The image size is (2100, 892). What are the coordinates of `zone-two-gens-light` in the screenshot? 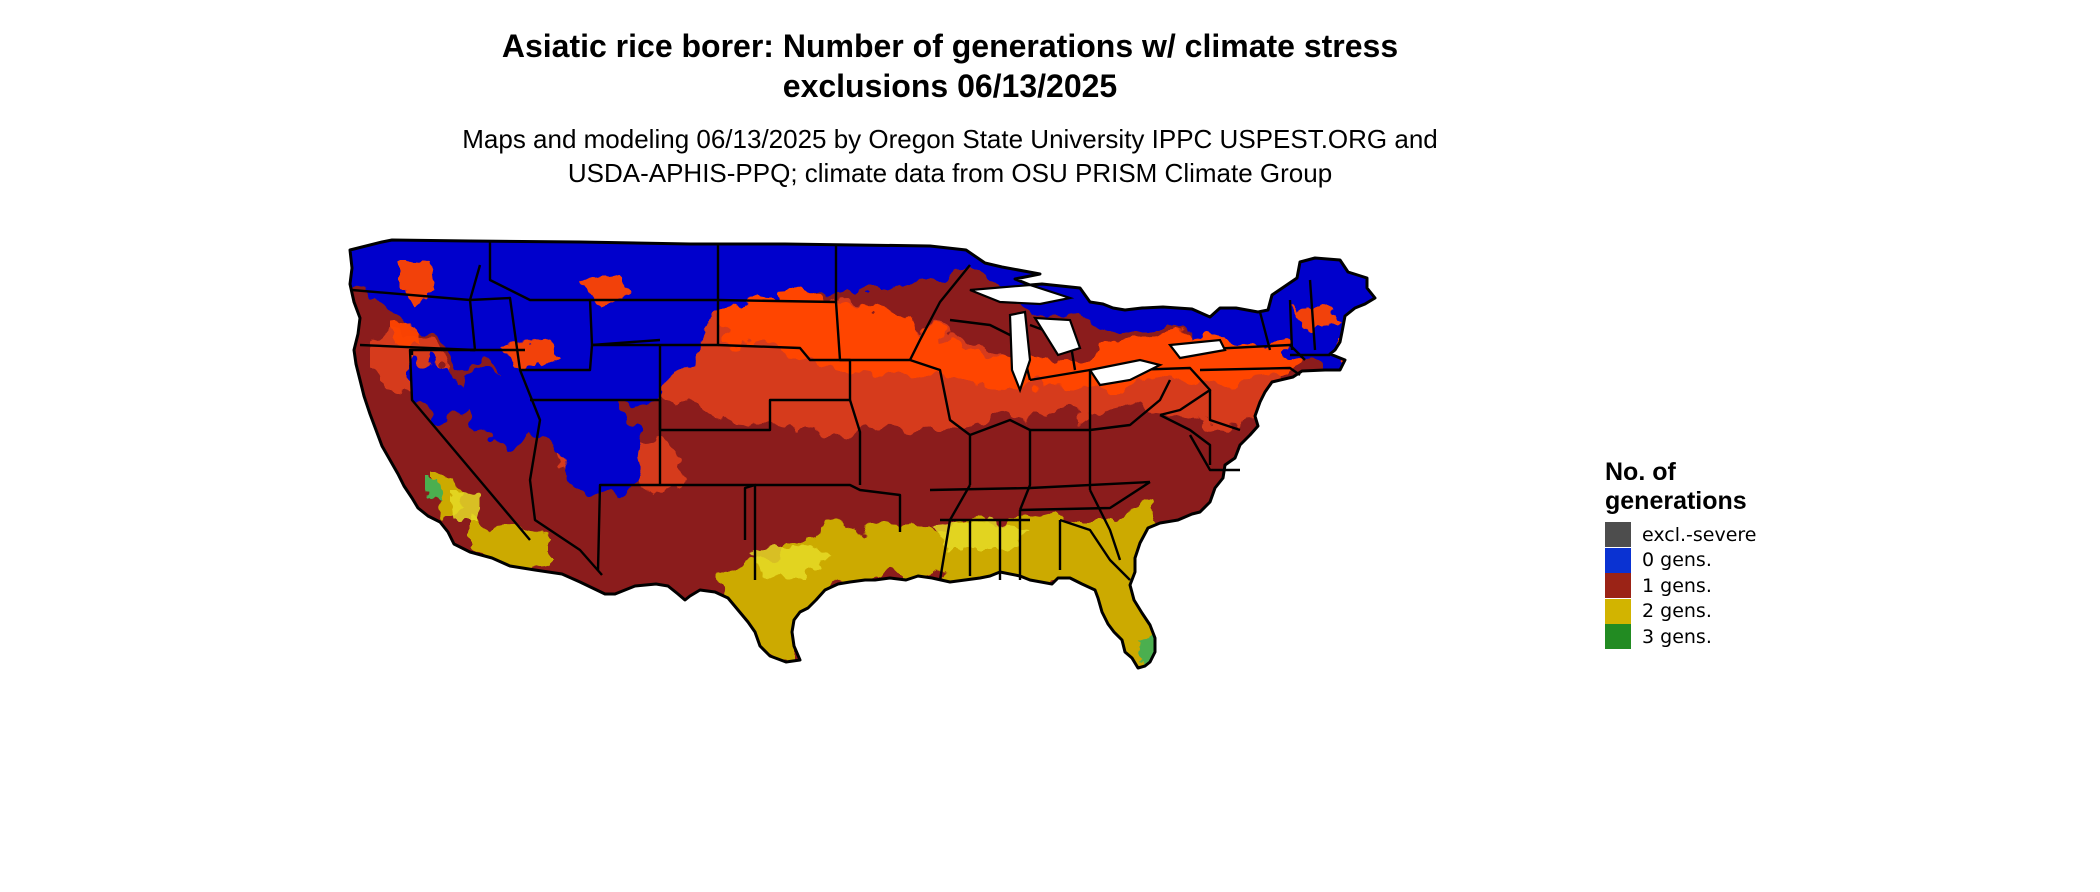 It's located at (740, 535).